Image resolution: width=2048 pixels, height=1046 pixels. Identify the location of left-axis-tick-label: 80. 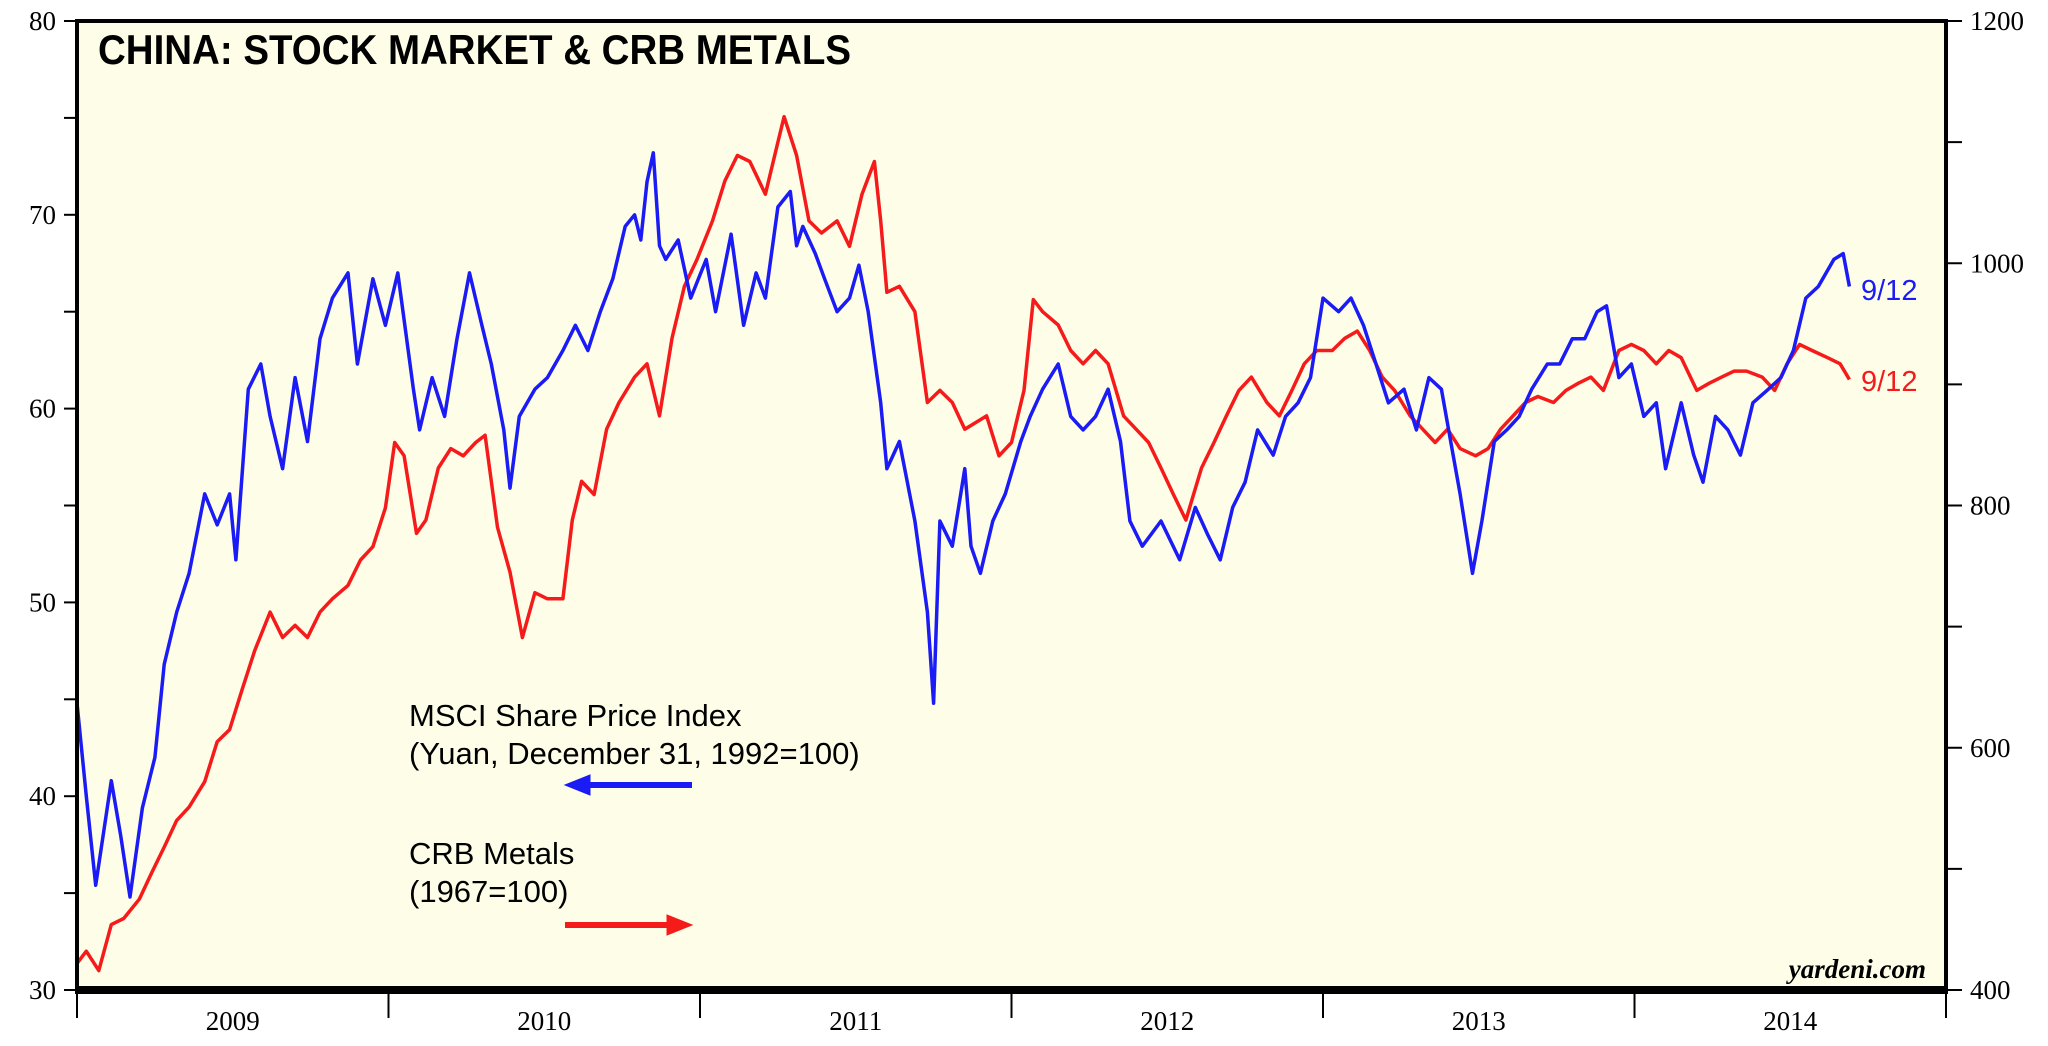
(42, 21).